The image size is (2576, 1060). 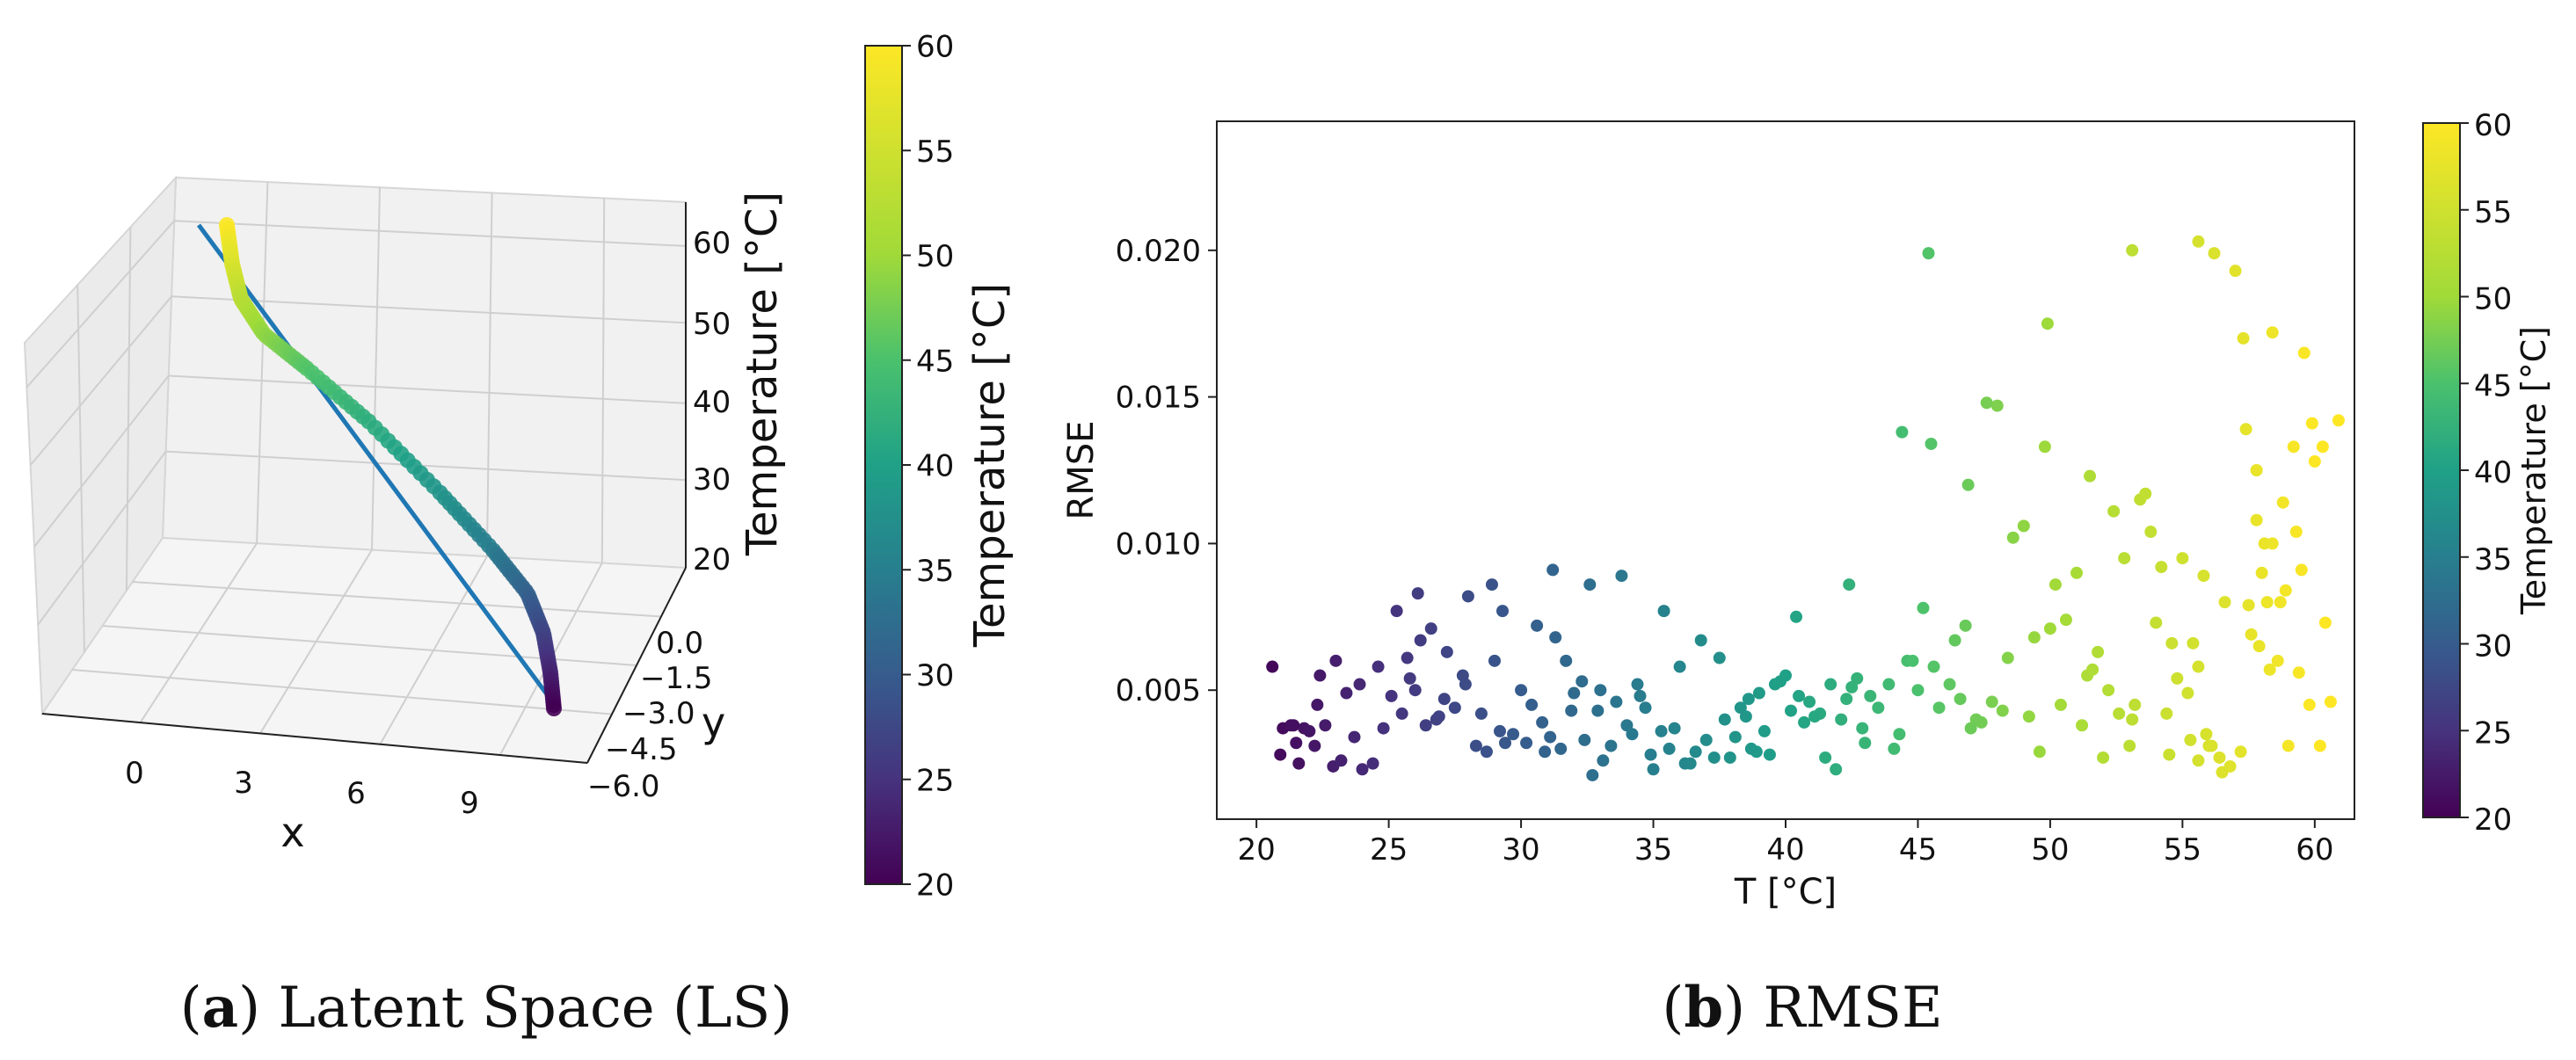 I want to click on y-tick-label: −3.0, so click(x=658, y=714).